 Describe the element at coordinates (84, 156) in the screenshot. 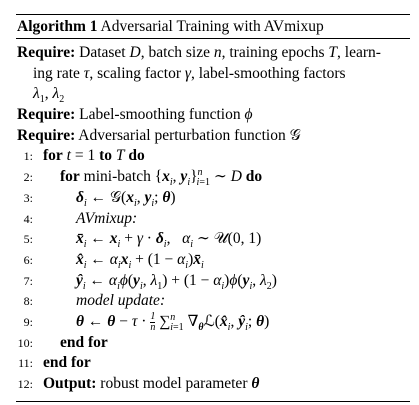

I see `algo-line-1: 1: for t = 1 to T do` at that location.